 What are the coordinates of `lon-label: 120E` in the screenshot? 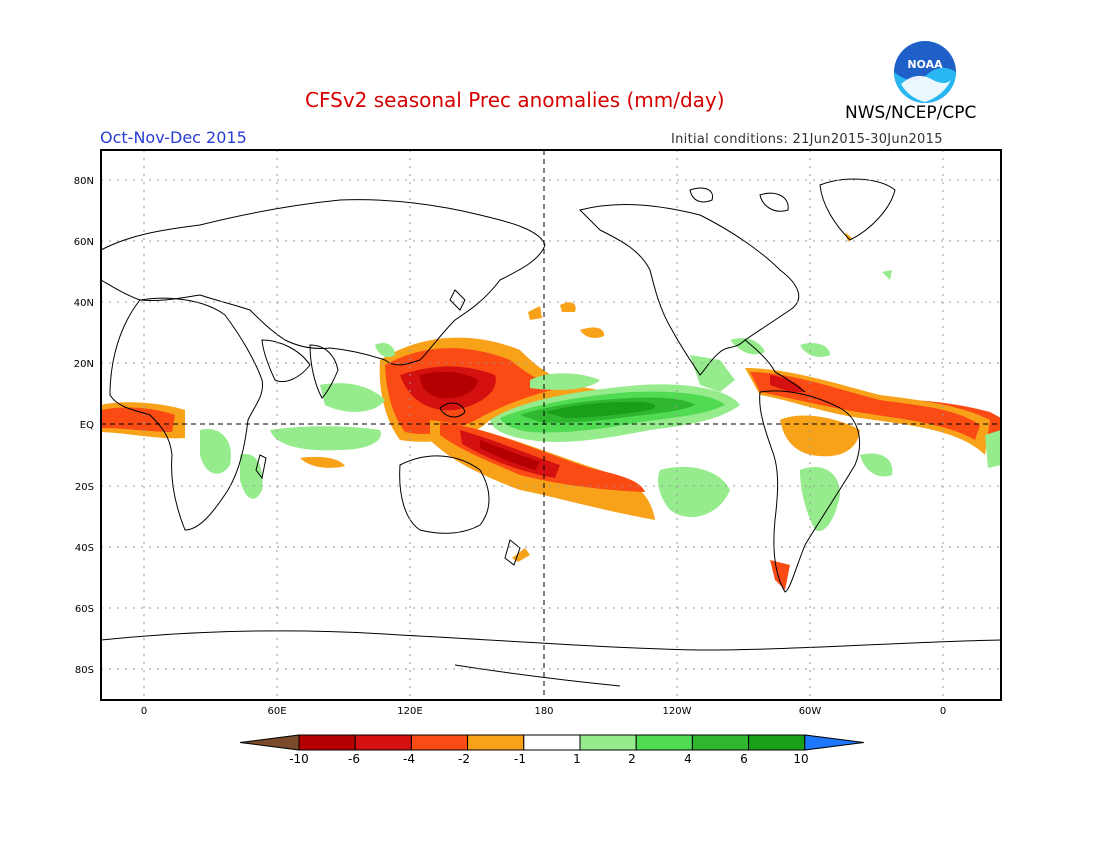 It's located at (409, 711).